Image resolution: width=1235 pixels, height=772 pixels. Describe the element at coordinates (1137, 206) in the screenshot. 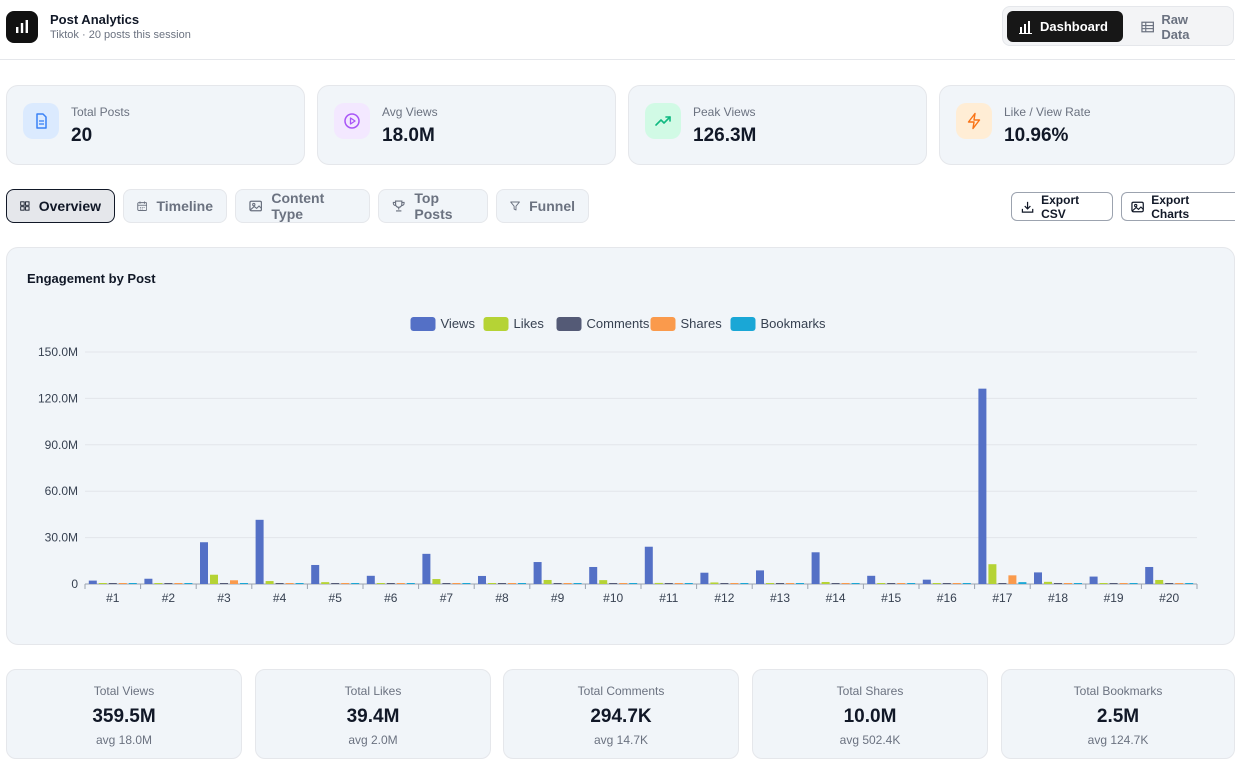

I see `image-icon` at that location.